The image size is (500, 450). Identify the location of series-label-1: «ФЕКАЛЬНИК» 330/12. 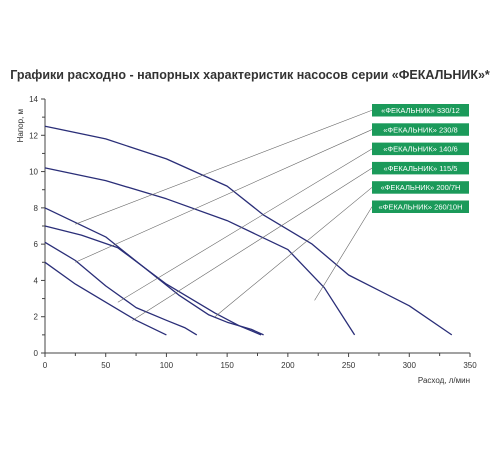
(420, 110).